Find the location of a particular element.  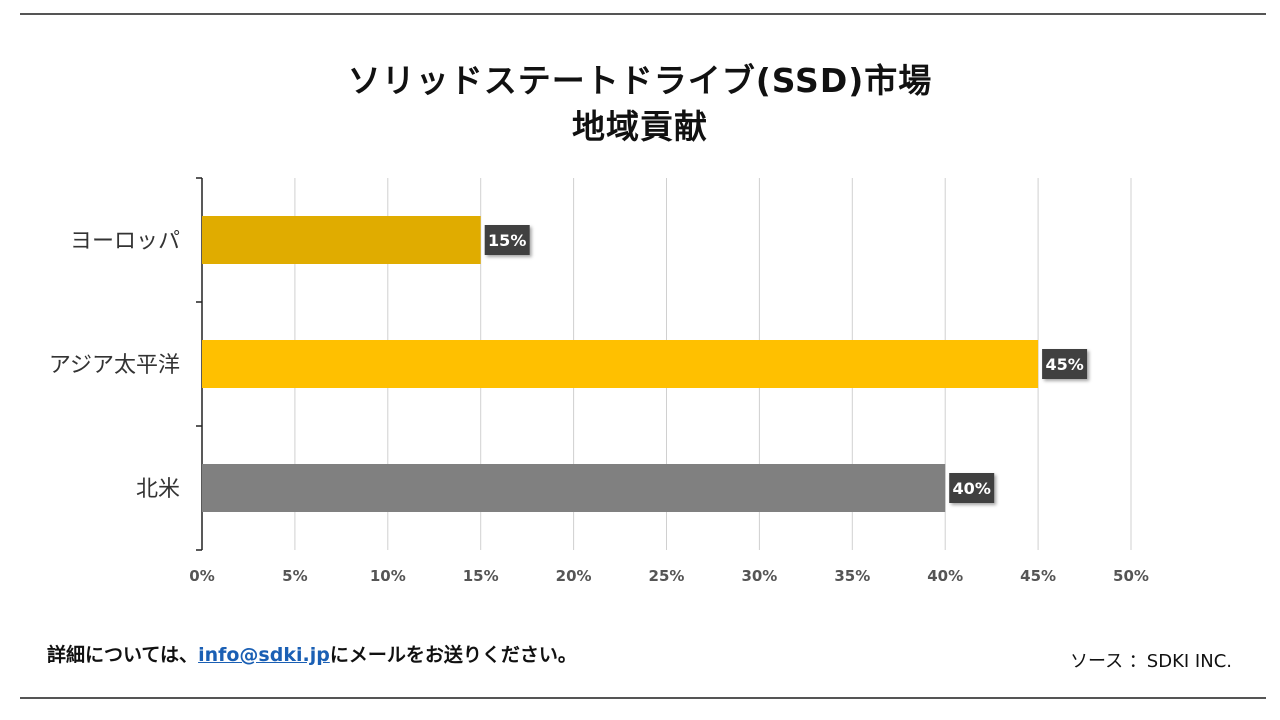

x-tick-label: 35% is located at coordinates (852, 576).